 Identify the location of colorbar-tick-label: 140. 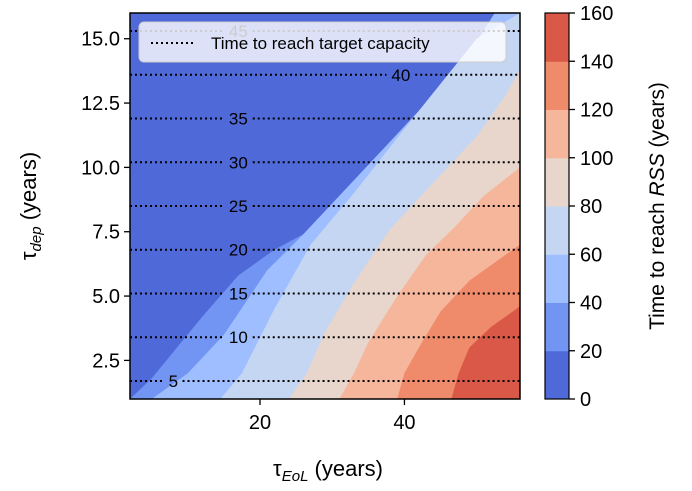
(596, 62).